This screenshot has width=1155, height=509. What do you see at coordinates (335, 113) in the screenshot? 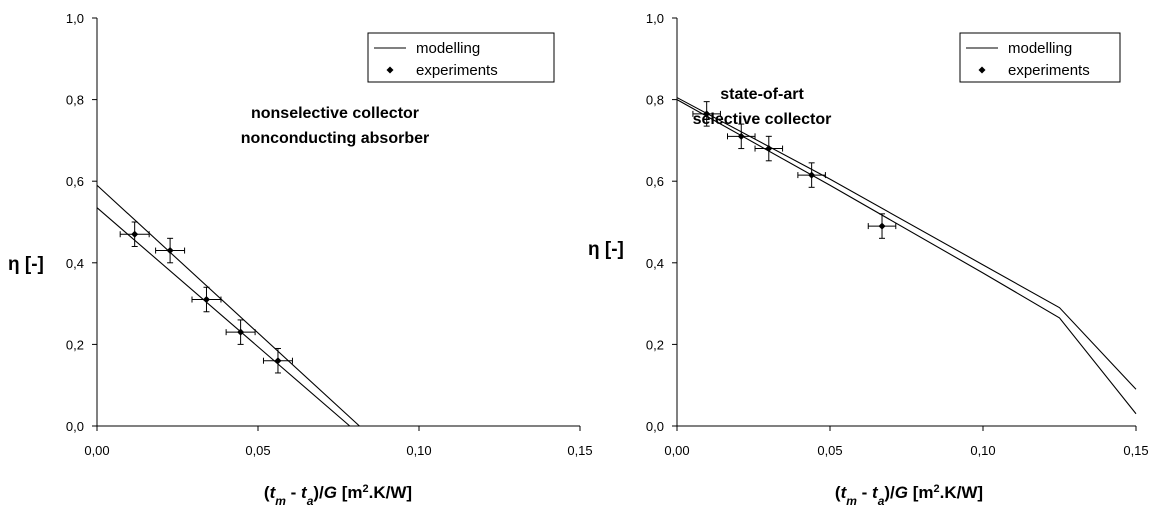
I see `annotation-line-1: nonselective collector` at bounding box center [335, 113].